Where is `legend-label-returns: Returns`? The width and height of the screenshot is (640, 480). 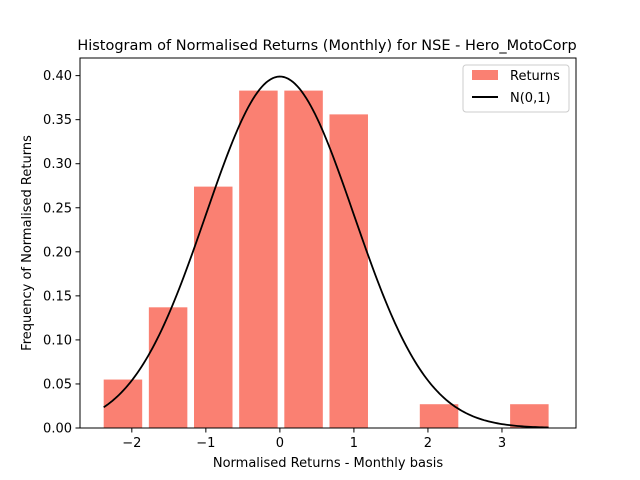
legend-label-returns: Returns is located at coordinates (535, 76).